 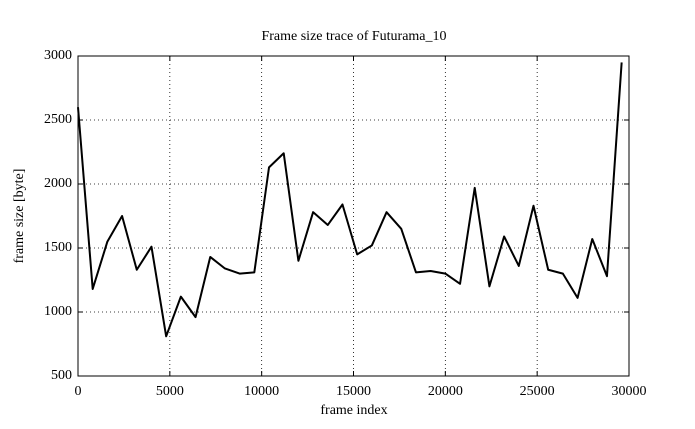 What do you see at coordinates (61, 375) in the screenshot?
I see `y-tick-label: 500` at bounding box center [61, 375].